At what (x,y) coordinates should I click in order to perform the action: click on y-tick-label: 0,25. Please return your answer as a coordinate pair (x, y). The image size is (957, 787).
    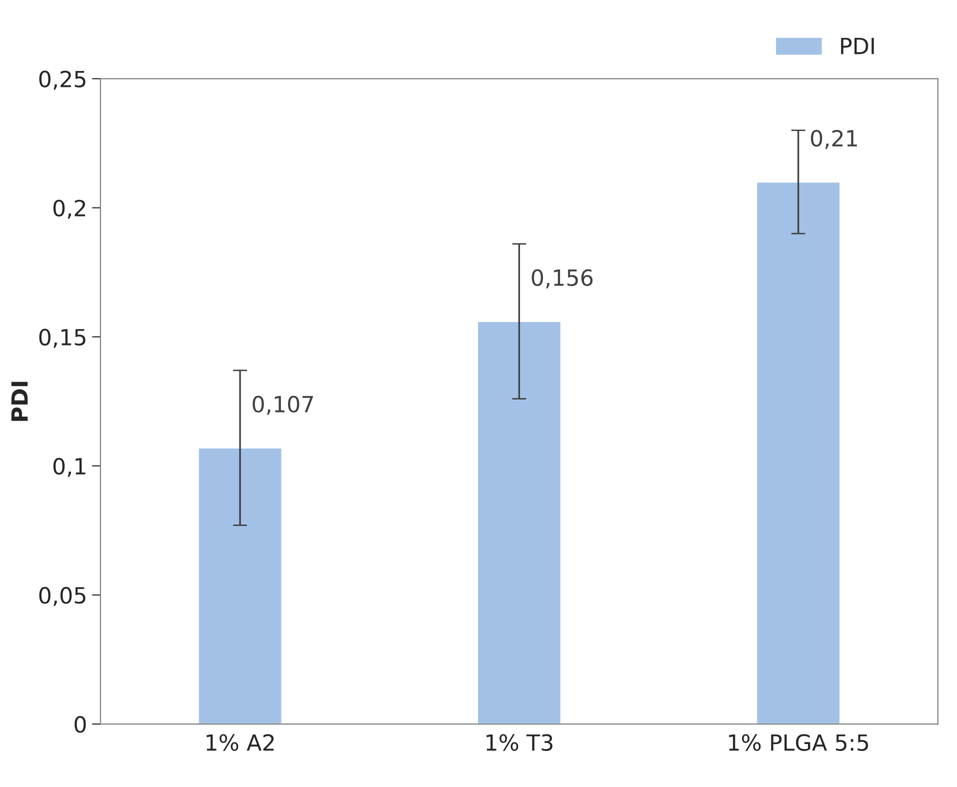
    Looking at the image, I should click on (62, 80).